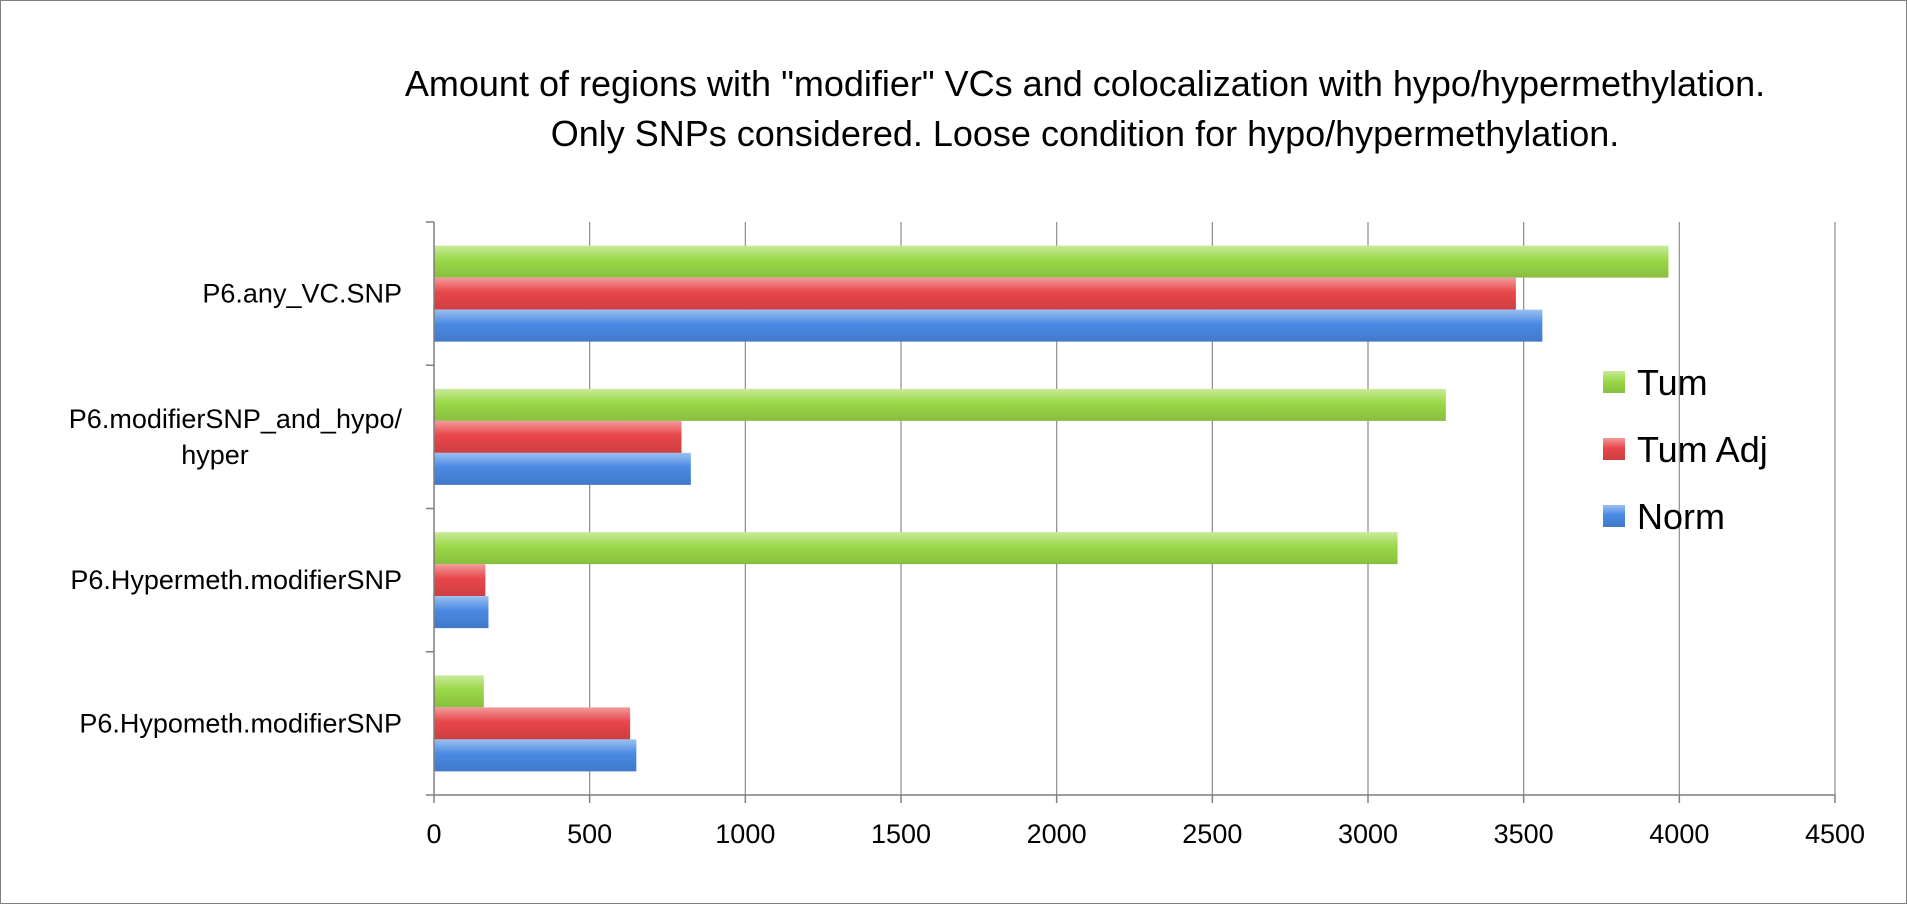  What do you see at coordinates (1057, 834) in the screenshot?
I see `x-tick-label: 2000` at bounding box center [1057, 834].